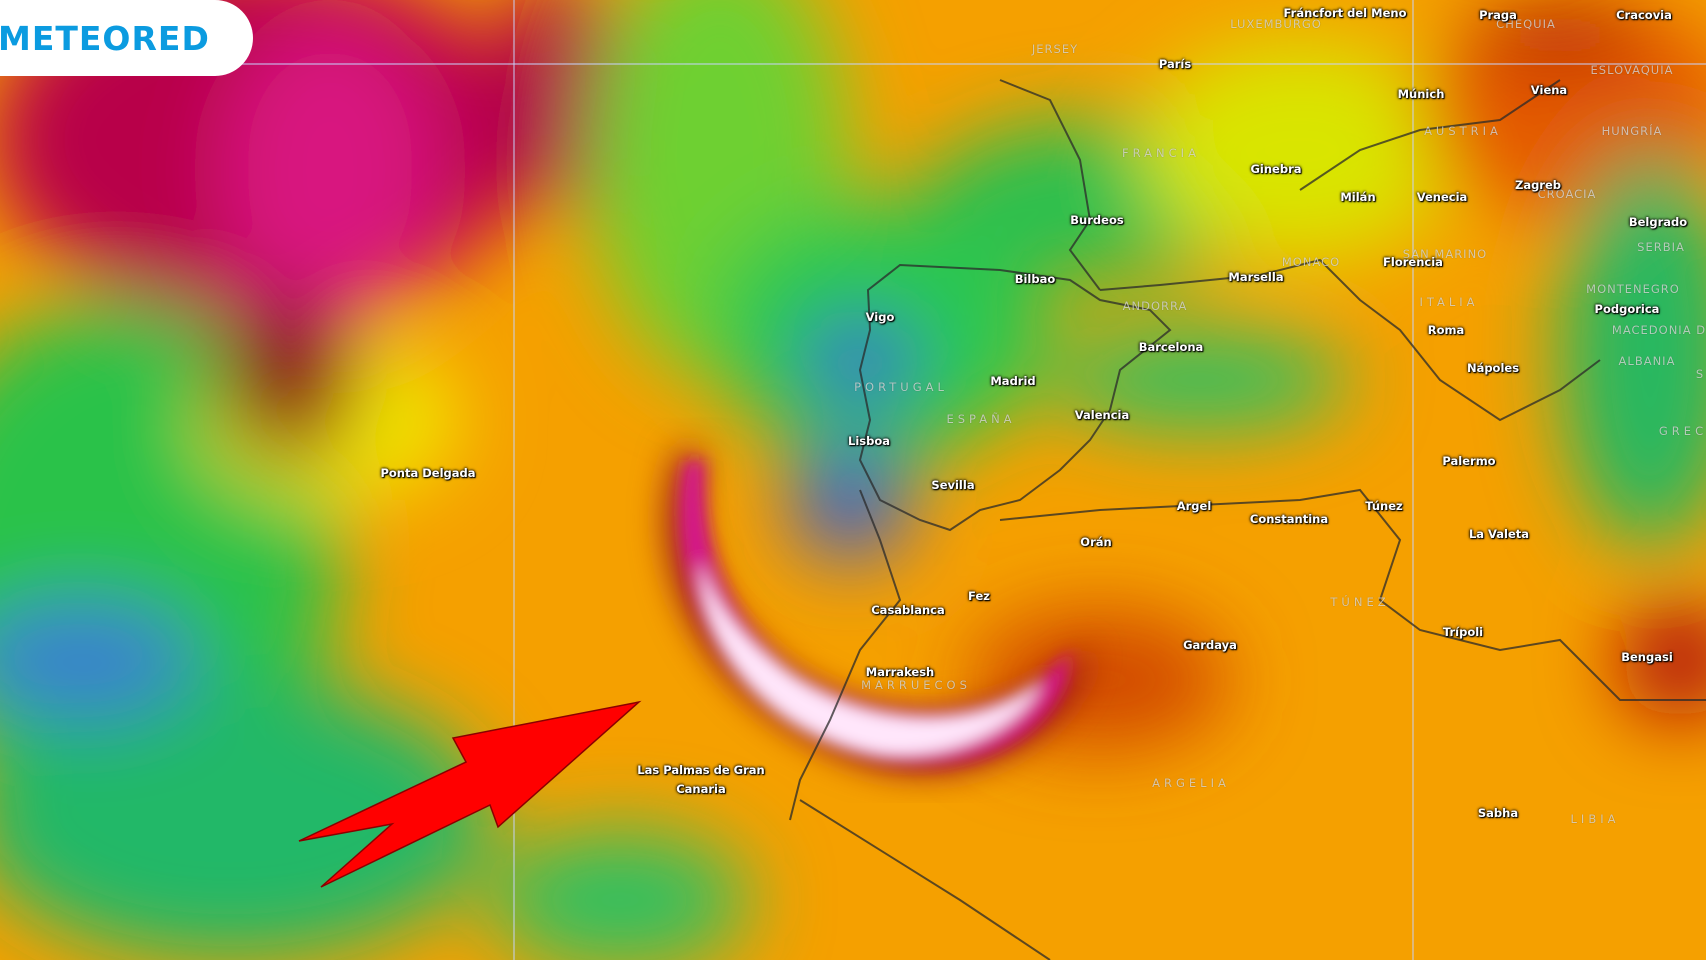 The image size is (1706, 960). I want to click on red-arrow-icon, so click(470, 794).